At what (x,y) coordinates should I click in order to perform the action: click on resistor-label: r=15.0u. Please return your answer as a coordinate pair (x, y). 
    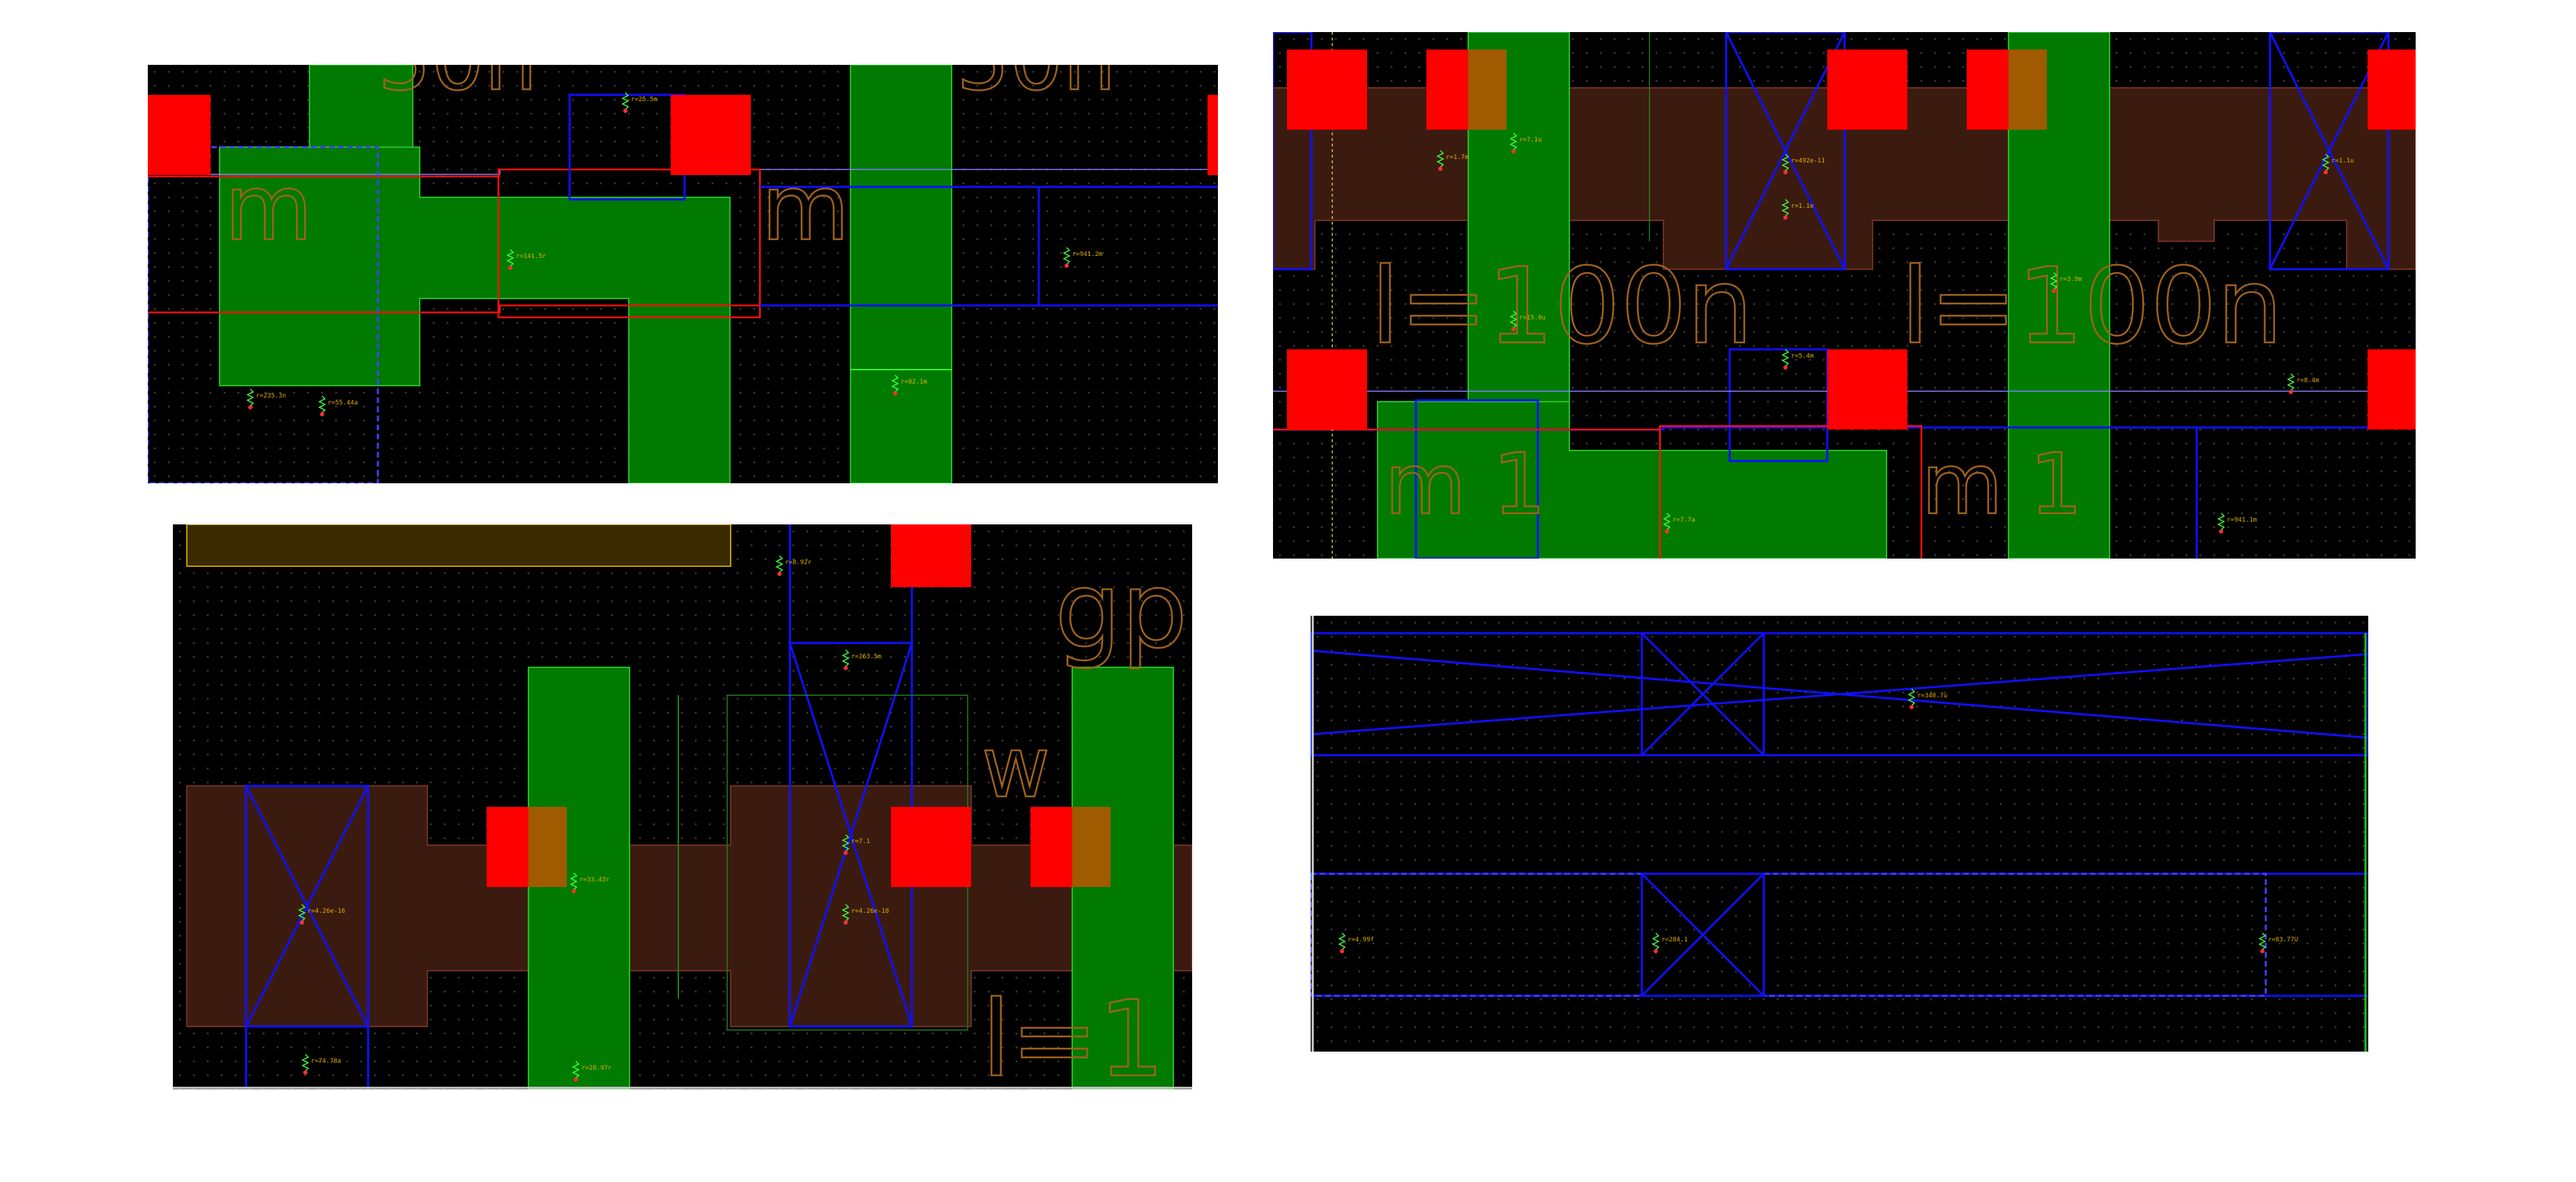
    Looking at the image, I should click on (1533, 318).